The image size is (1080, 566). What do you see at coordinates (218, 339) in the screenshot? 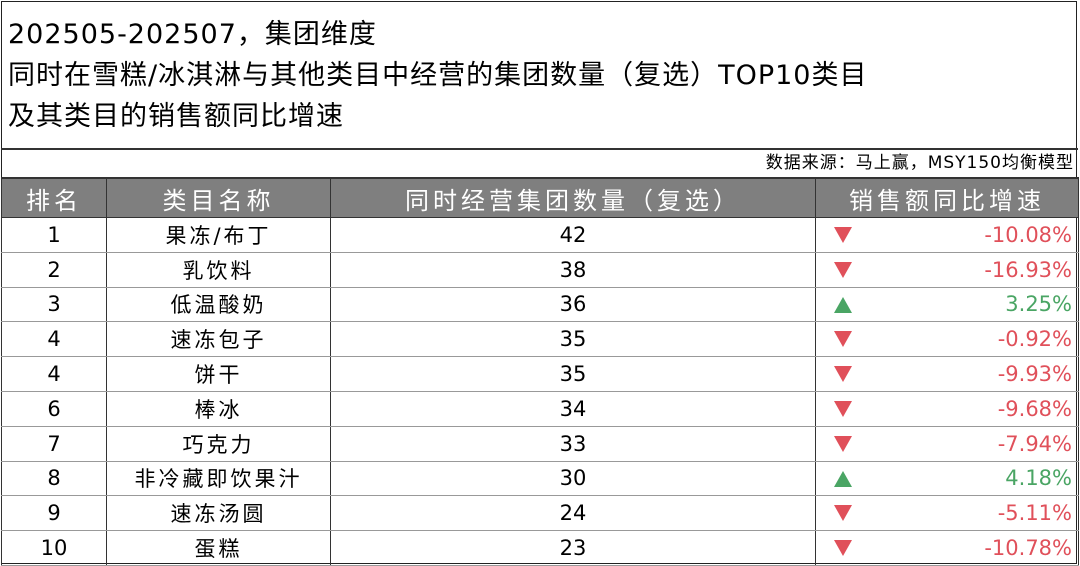
I see `category-cell: 速冻包子` at bounding box center [218, 339].